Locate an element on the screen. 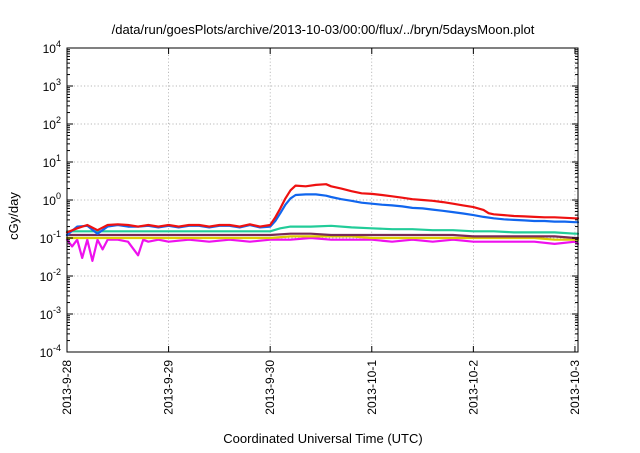 This screenshot has height=453, width=640. x-tick-label: 2013-9-30 is located at coordinates (270, 387).